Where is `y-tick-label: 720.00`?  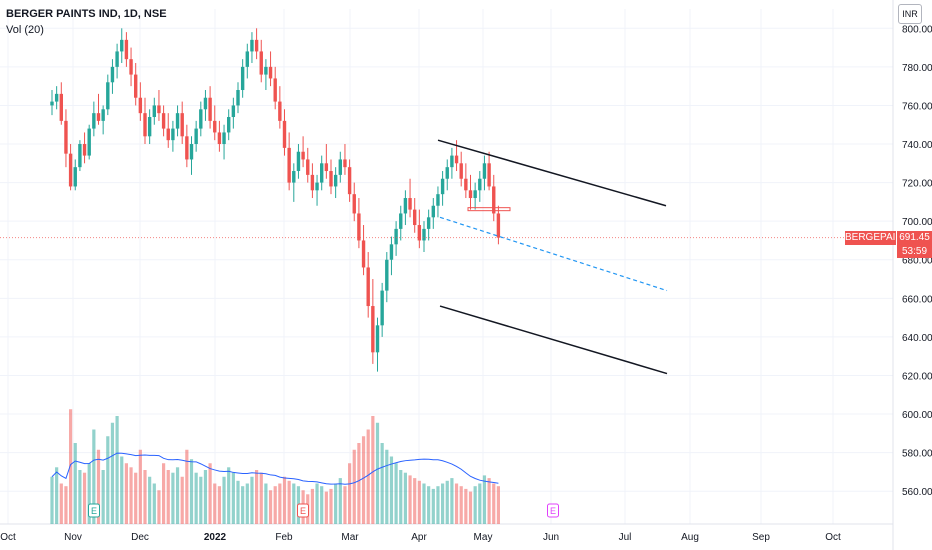
y-tick-label: 720.00 is located at coordinates (917, 184).